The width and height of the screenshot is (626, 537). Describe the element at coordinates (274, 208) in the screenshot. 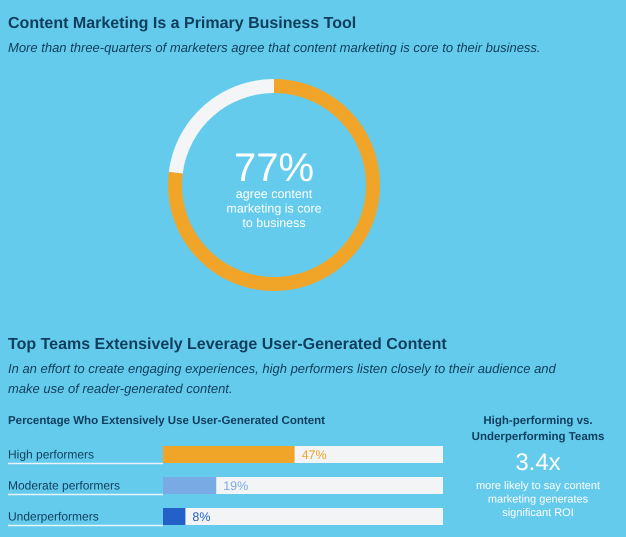

I see `slice-label: agree content marketing is core to business` at that location.